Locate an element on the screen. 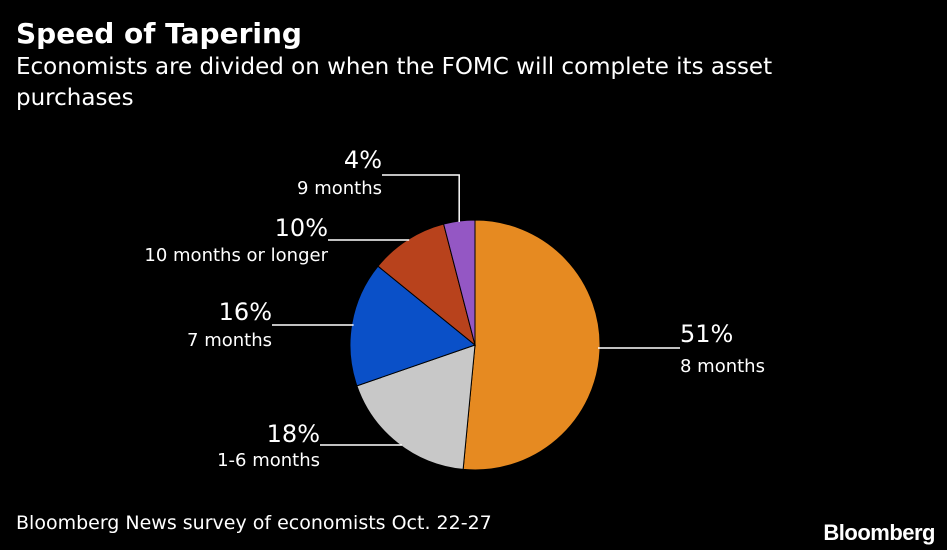  slice-value-label: 10% is located at coordinates (301, 228).